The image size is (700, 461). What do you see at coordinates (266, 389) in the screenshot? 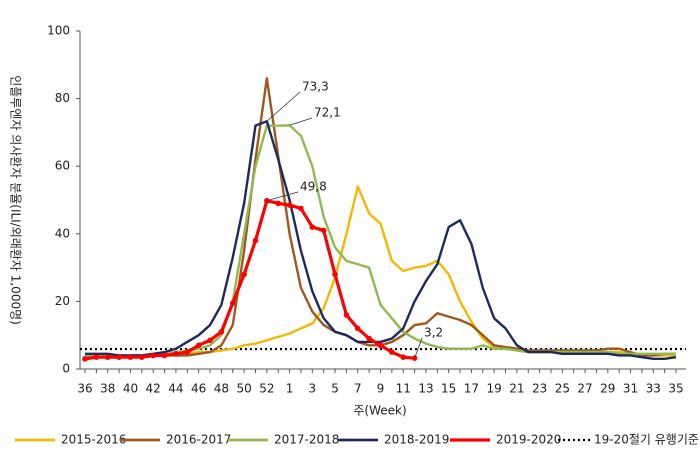
I see `x-tick-label: 52` at bounding box center [266, 389].